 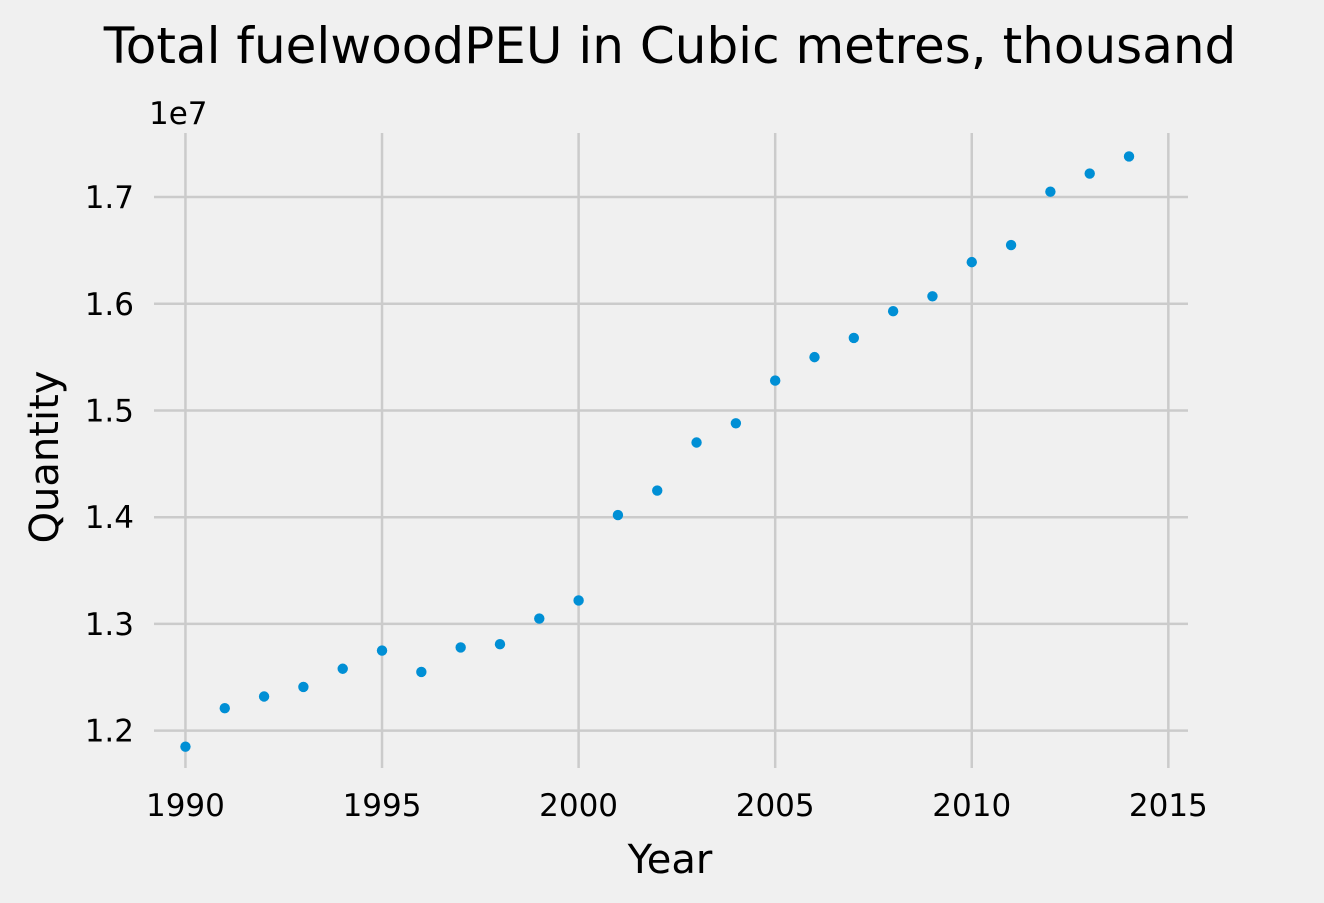 What do you see at coordinates (382, 806) in the screenshot?
I see `x-tick-label: 1995` at bounding box center [382, 806].